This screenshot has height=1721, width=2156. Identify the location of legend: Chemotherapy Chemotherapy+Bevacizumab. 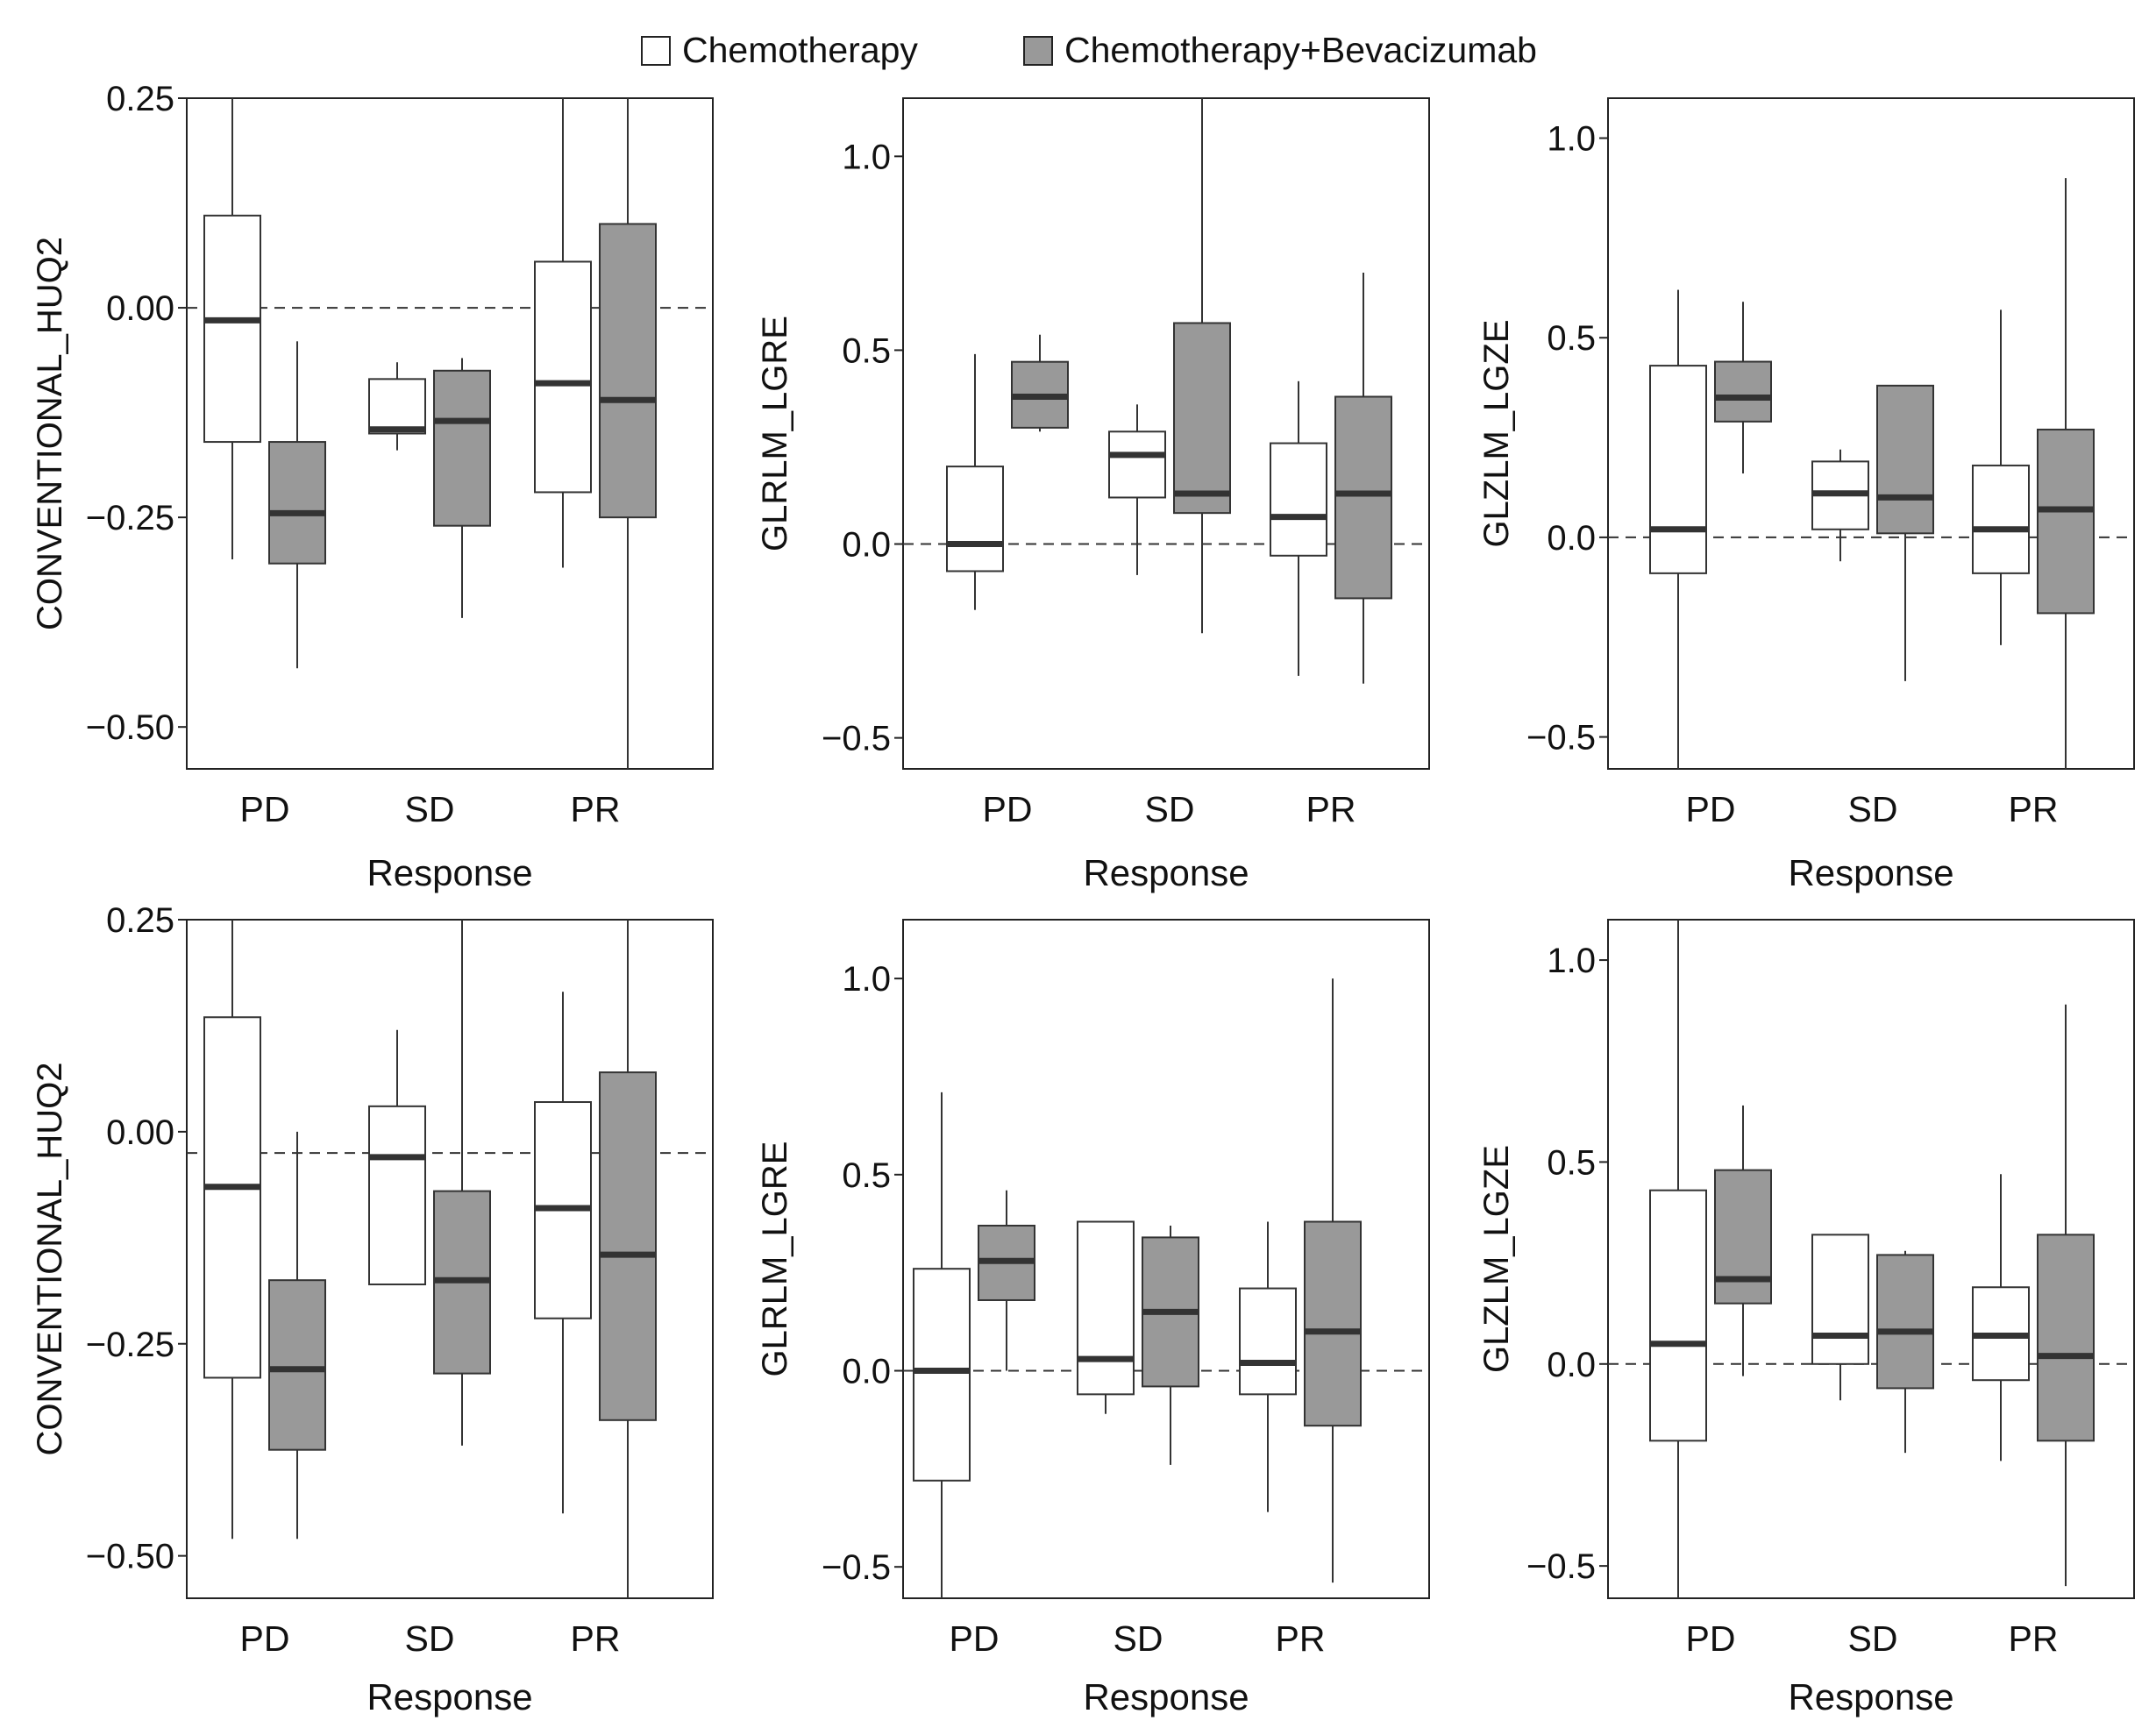
(1089, 50).